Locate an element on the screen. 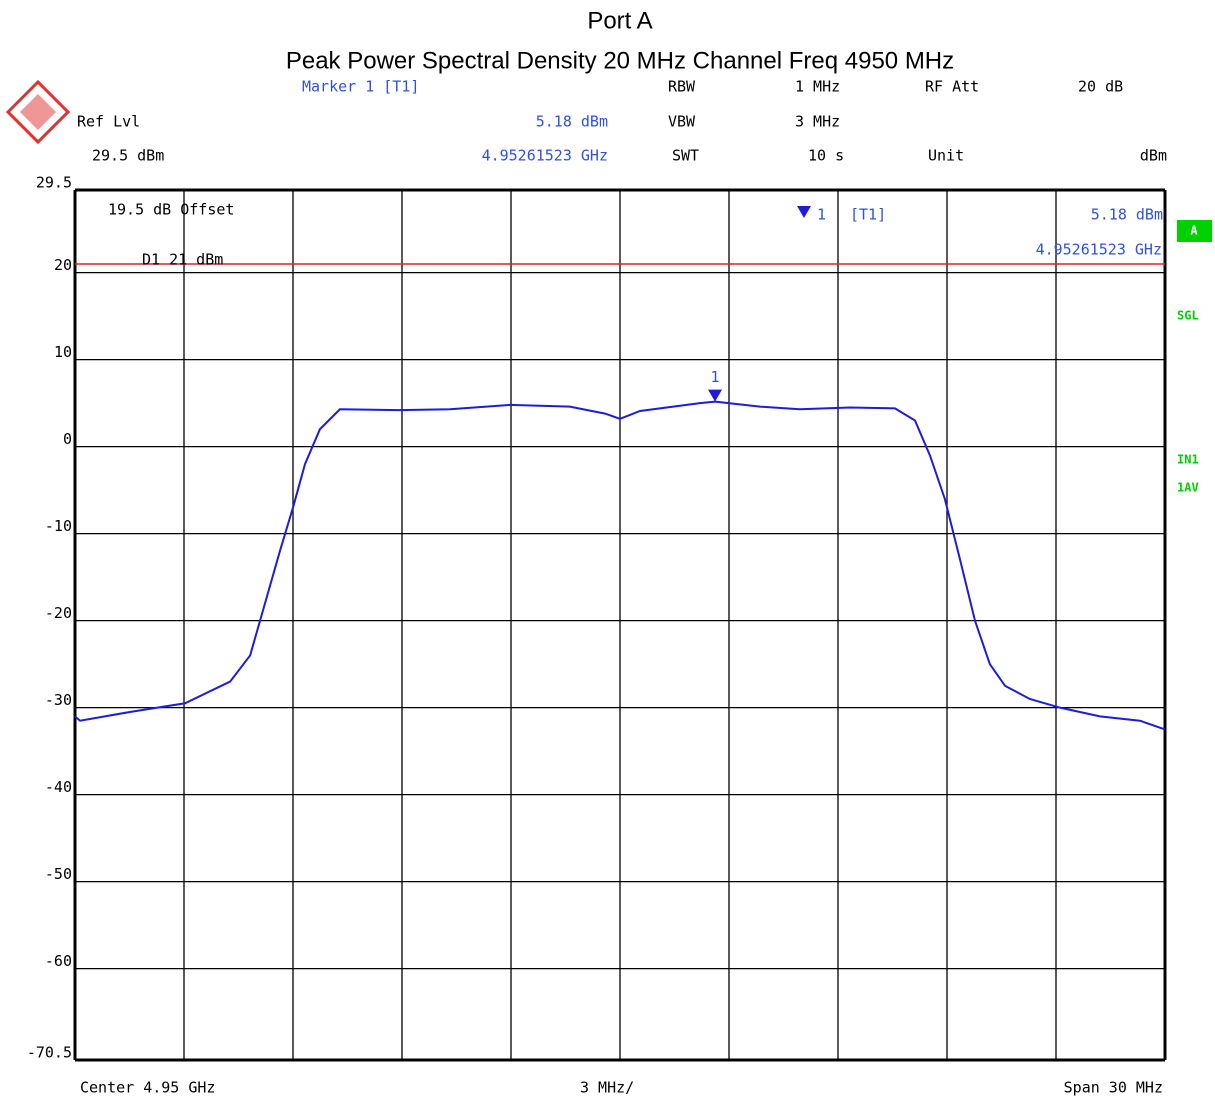 This screenshot has height=1097, width=1215. info: 3 MHz is located at coordinates (817, 122).